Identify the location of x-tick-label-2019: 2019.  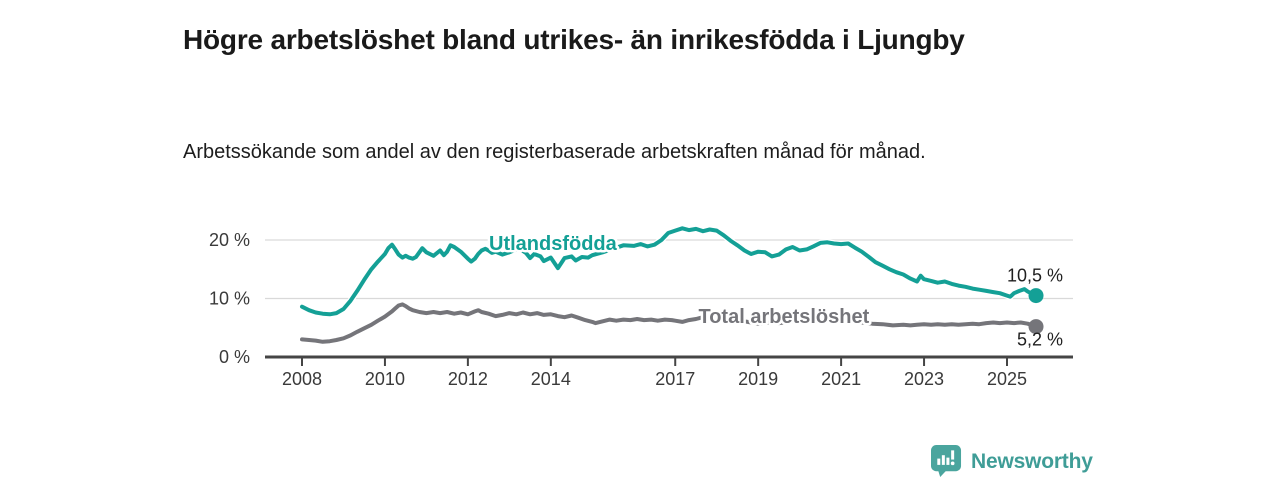
(758, 379).